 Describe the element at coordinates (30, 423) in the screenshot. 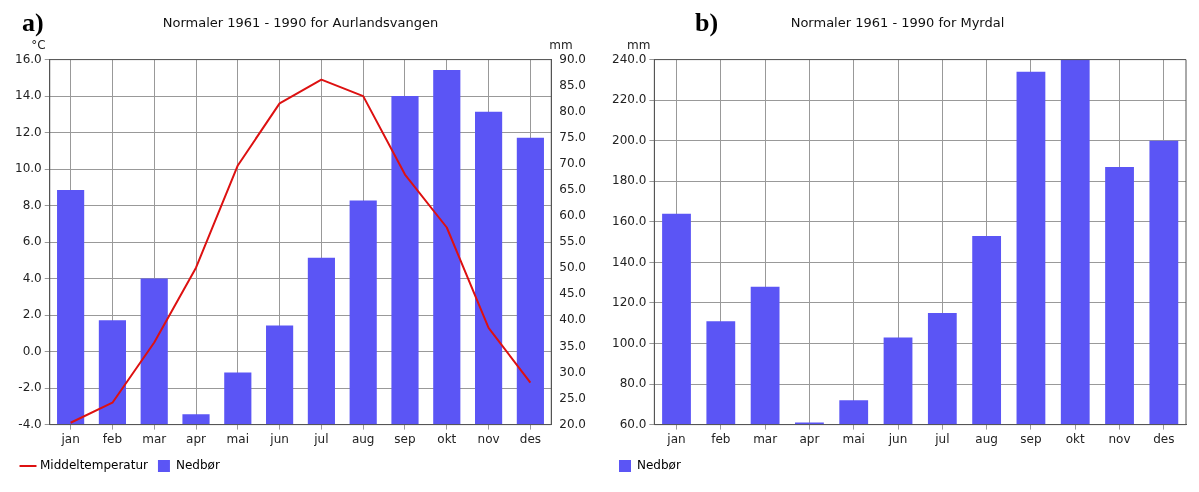

I see `y-tick-label: -4.0` at that location.